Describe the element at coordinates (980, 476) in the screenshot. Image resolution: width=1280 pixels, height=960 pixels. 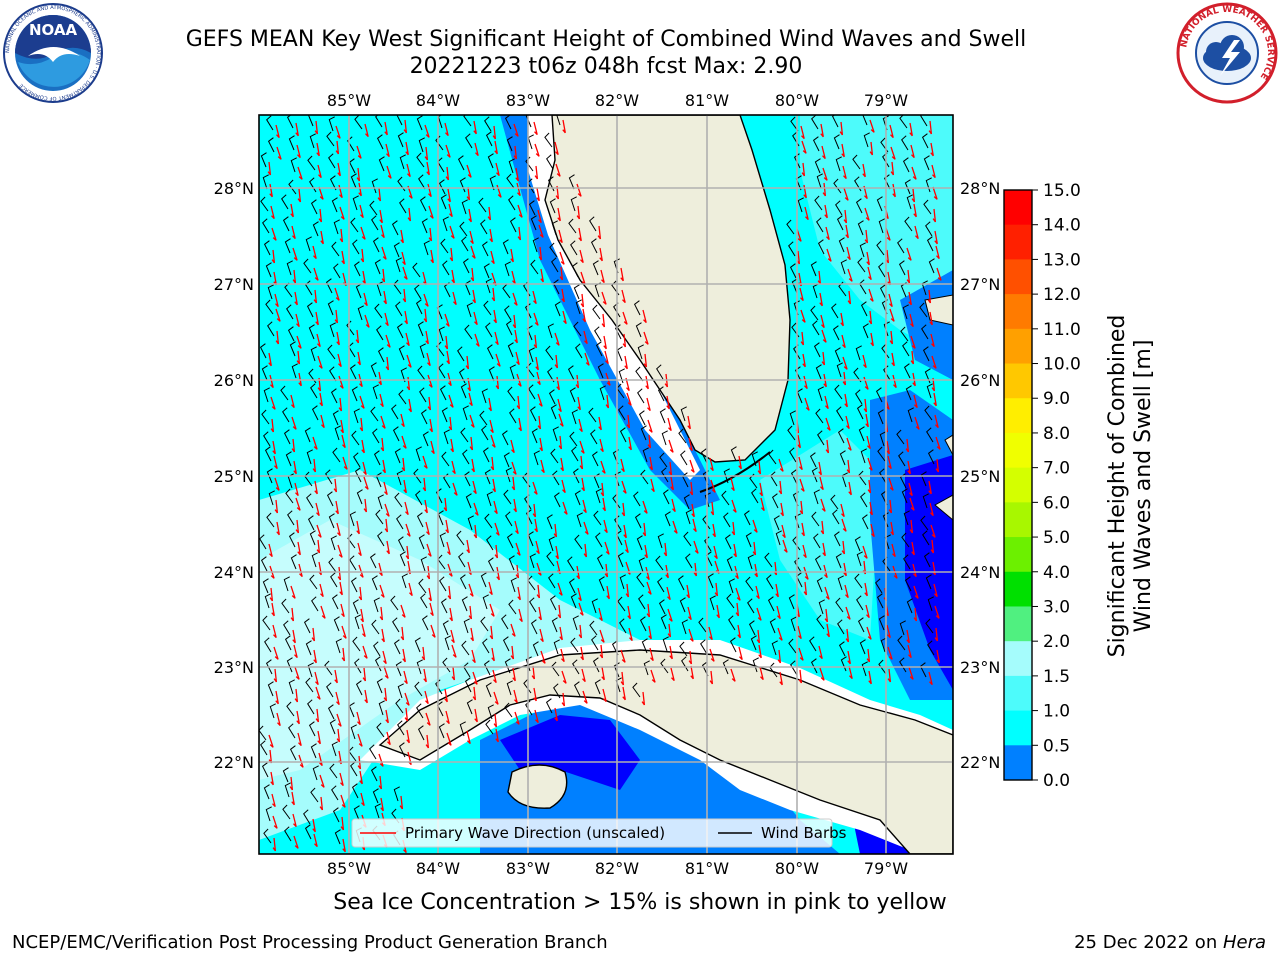
I see `lat-label-right: 25°N` at that location.